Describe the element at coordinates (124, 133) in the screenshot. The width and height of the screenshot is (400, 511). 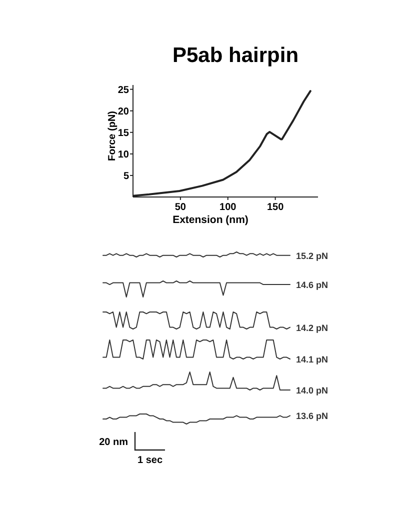
I see `y-tick-label: 15` at that location.